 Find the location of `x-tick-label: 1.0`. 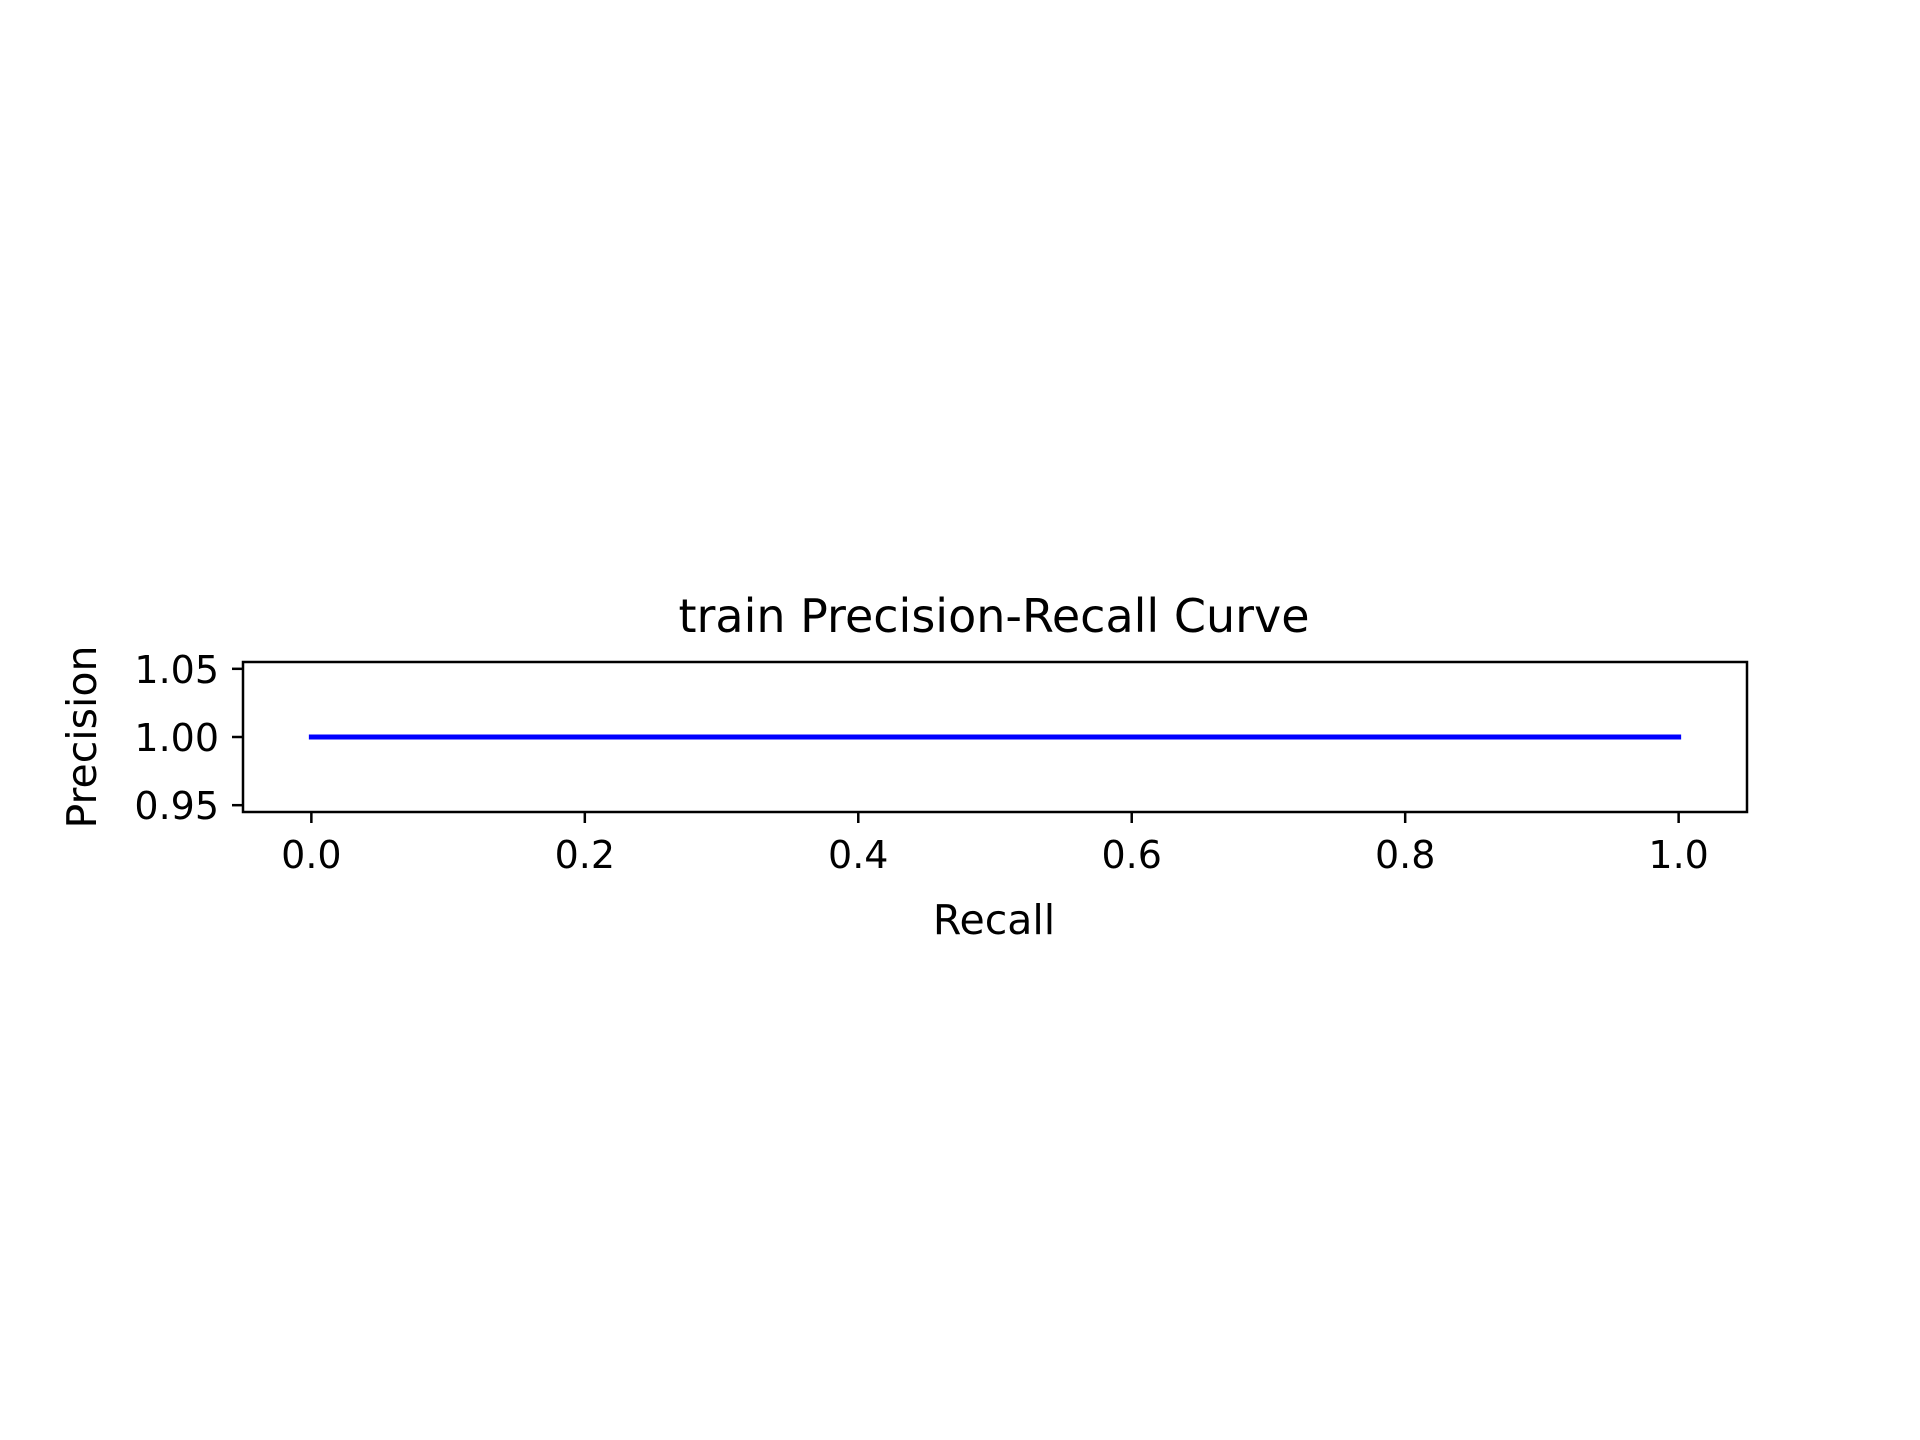

x-tick-label: 1.0 is located at coordinates (1678, 855).